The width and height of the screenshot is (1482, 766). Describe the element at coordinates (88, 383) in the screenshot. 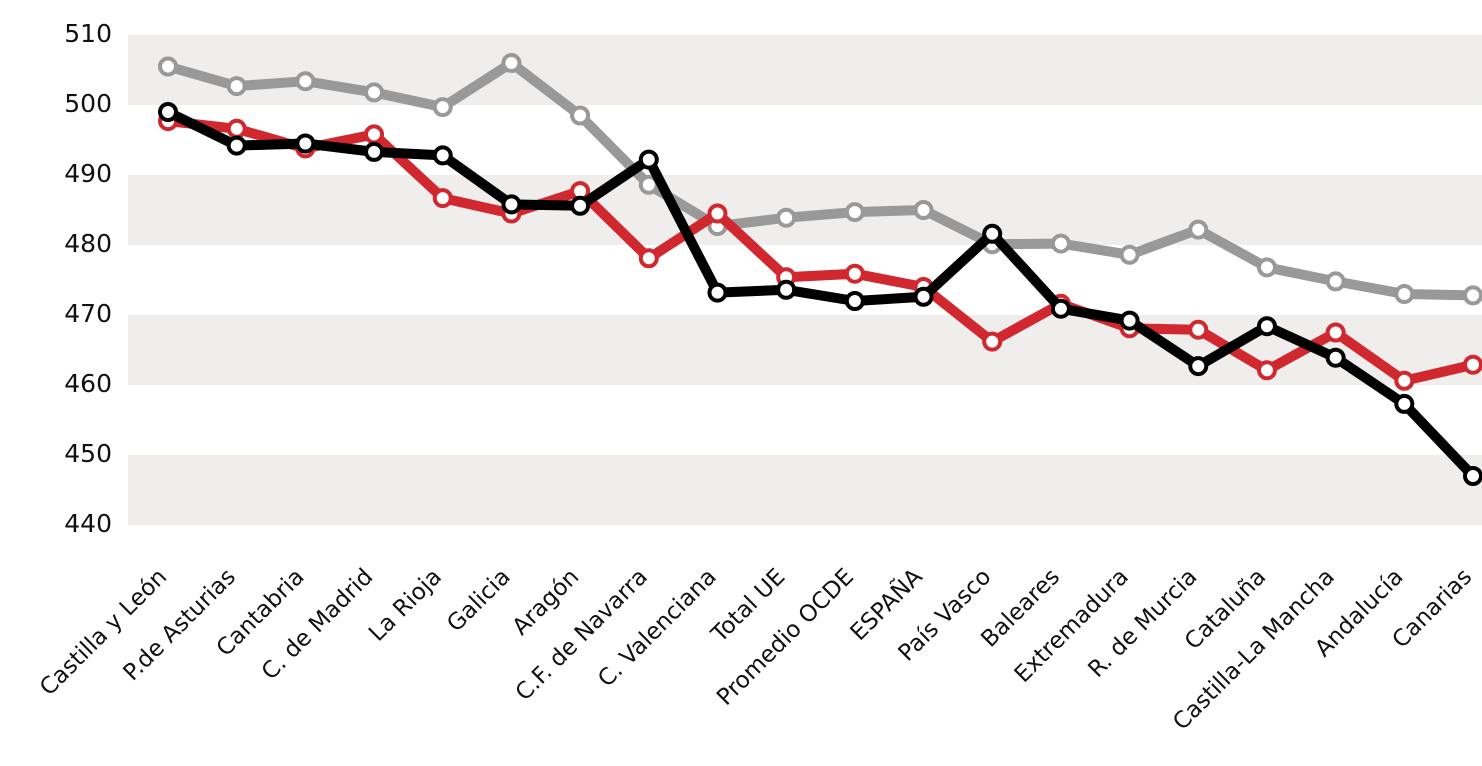

I see `y-tick-label: 460` at that location.